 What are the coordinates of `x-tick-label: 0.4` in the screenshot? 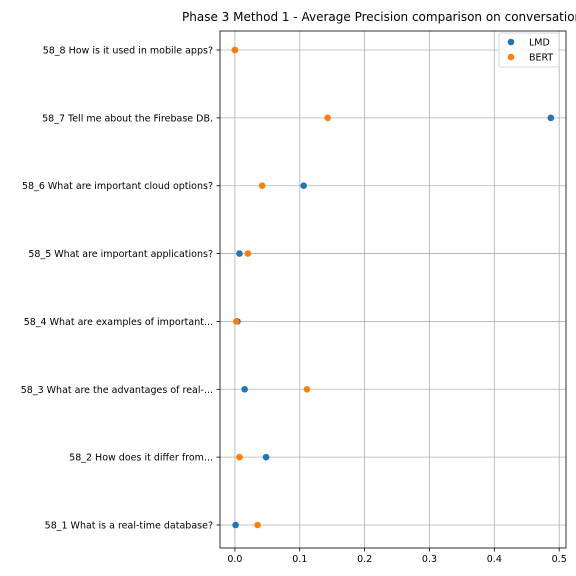 It's located at (494, 559).